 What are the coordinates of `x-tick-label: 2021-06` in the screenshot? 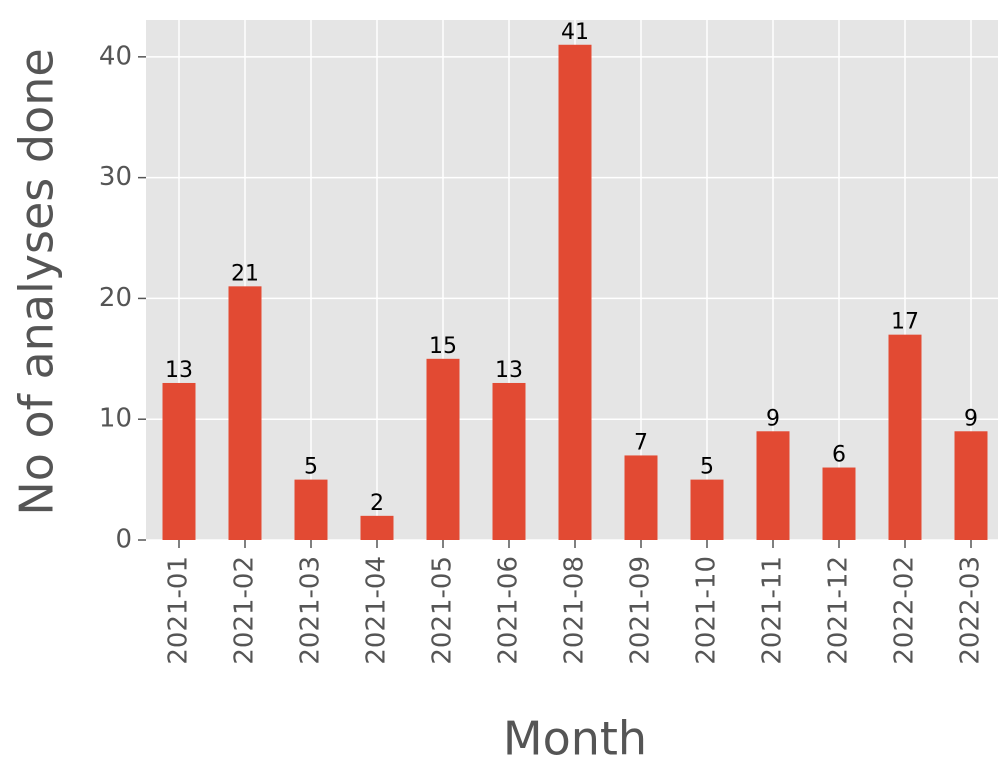 It's located at (509, 610).